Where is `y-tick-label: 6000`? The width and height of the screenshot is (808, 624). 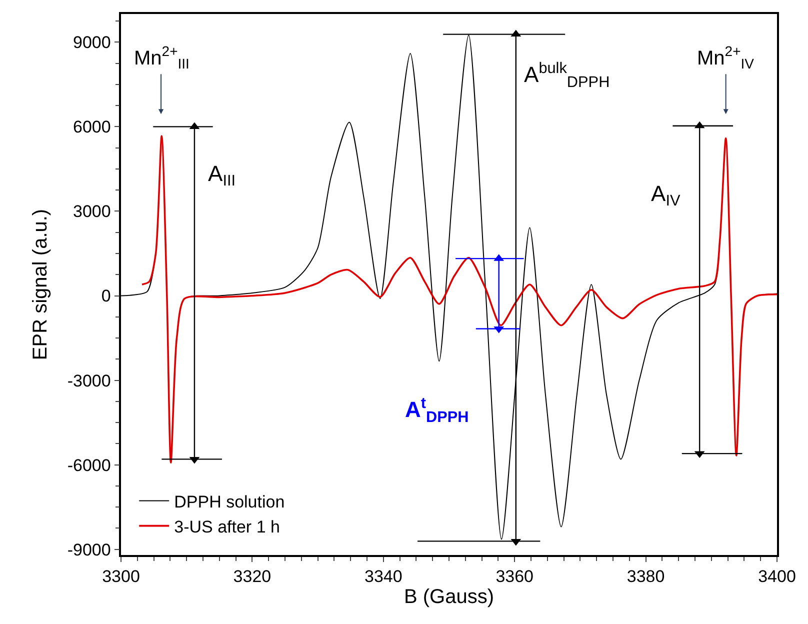 y-tick-label: 6000 is located at coordinates (92, 127).